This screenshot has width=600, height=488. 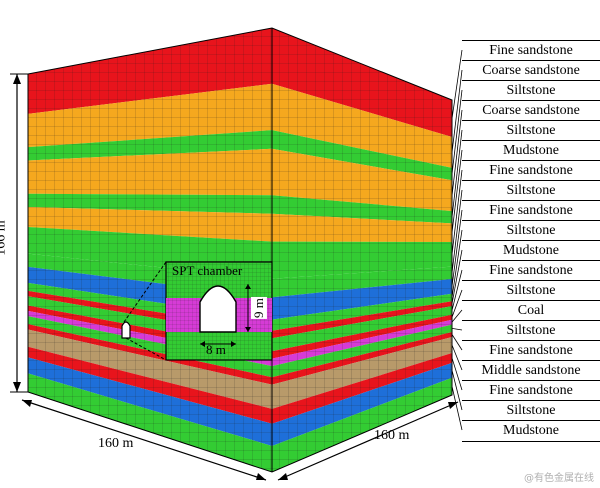 I want to click on left-width-label: 160 m, so click(x=116, y=443).